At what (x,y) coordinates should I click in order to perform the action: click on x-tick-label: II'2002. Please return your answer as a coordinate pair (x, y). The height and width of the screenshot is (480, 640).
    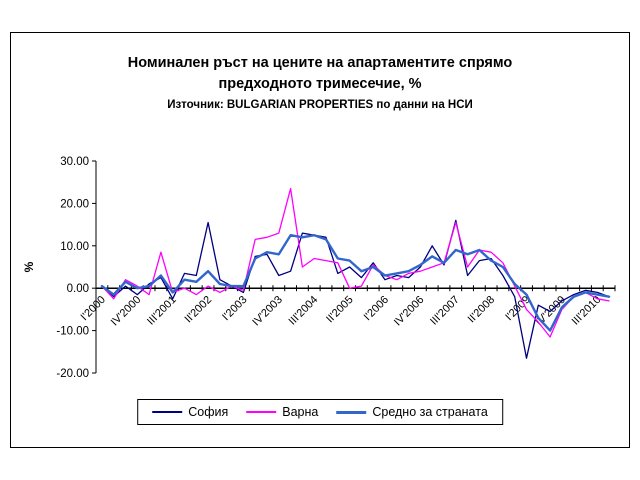
    Looking at the image, I should click on (199, 310).